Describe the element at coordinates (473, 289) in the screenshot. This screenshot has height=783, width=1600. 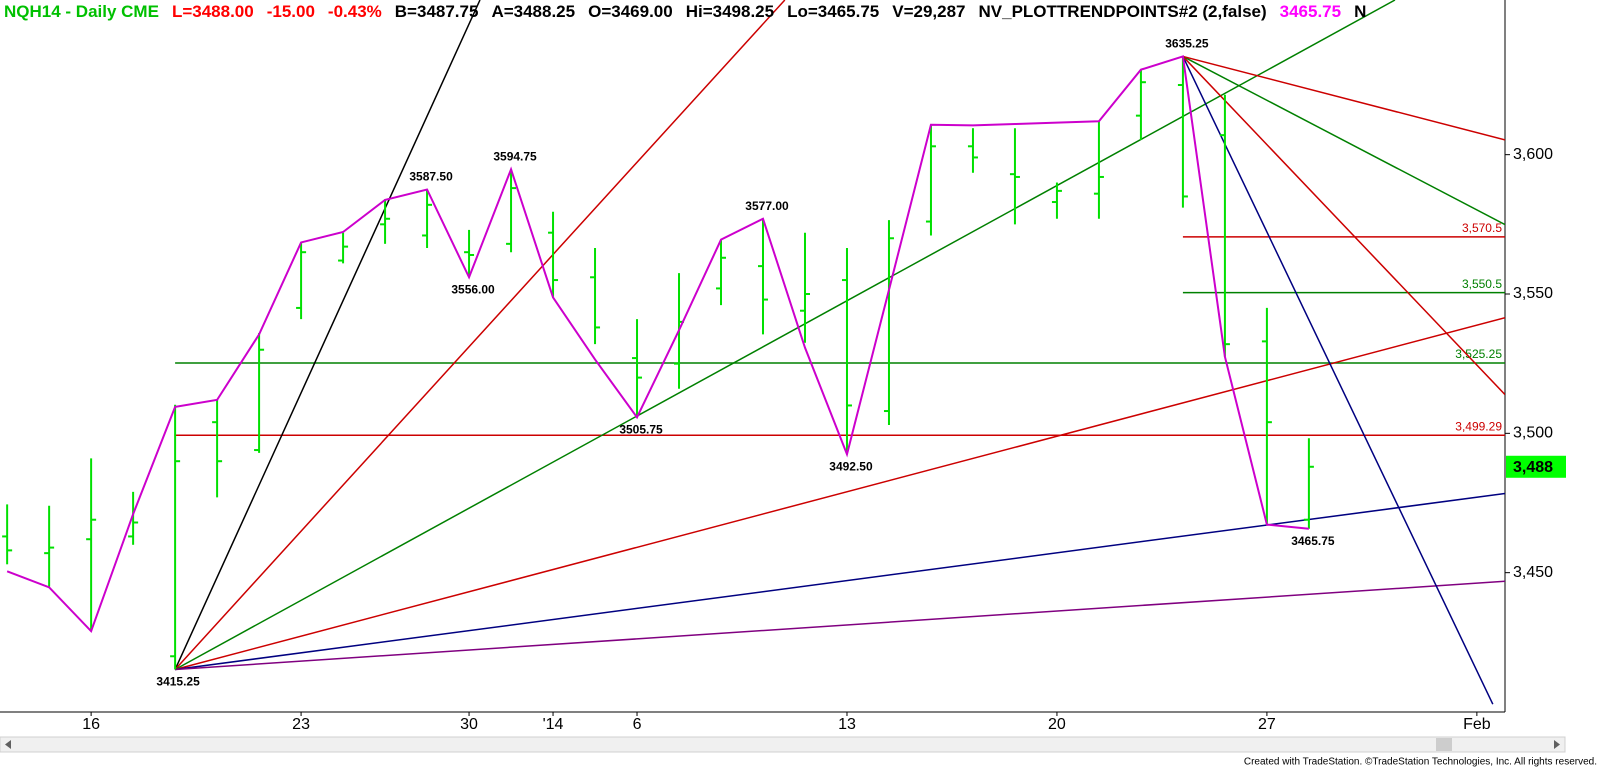
I see `pivot-label: 3556.00` at that location.